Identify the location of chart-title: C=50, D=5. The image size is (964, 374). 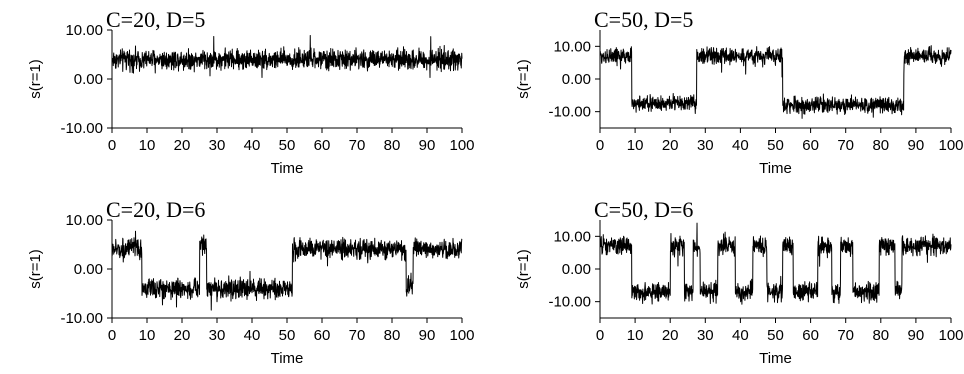
(643, 19).